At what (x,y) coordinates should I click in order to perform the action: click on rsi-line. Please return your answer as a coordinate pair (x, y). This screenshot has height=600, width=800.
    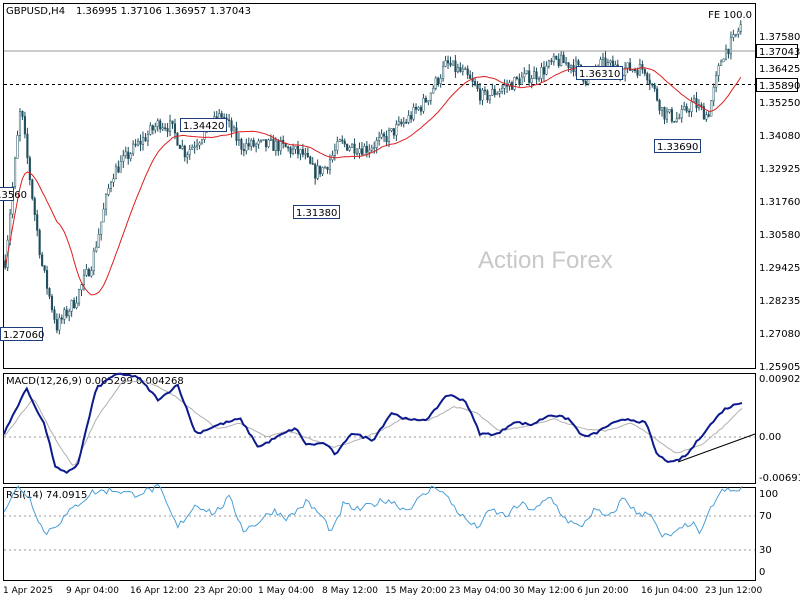
    Looking at the image, I should click on (373, 510).